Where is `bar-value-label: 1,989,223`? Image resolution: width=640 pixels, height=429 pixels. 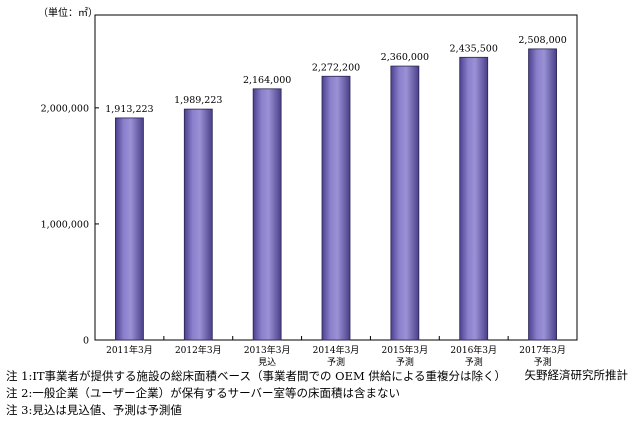
bar-value-label: 1,989,223 is located at coordinates (198, 100).